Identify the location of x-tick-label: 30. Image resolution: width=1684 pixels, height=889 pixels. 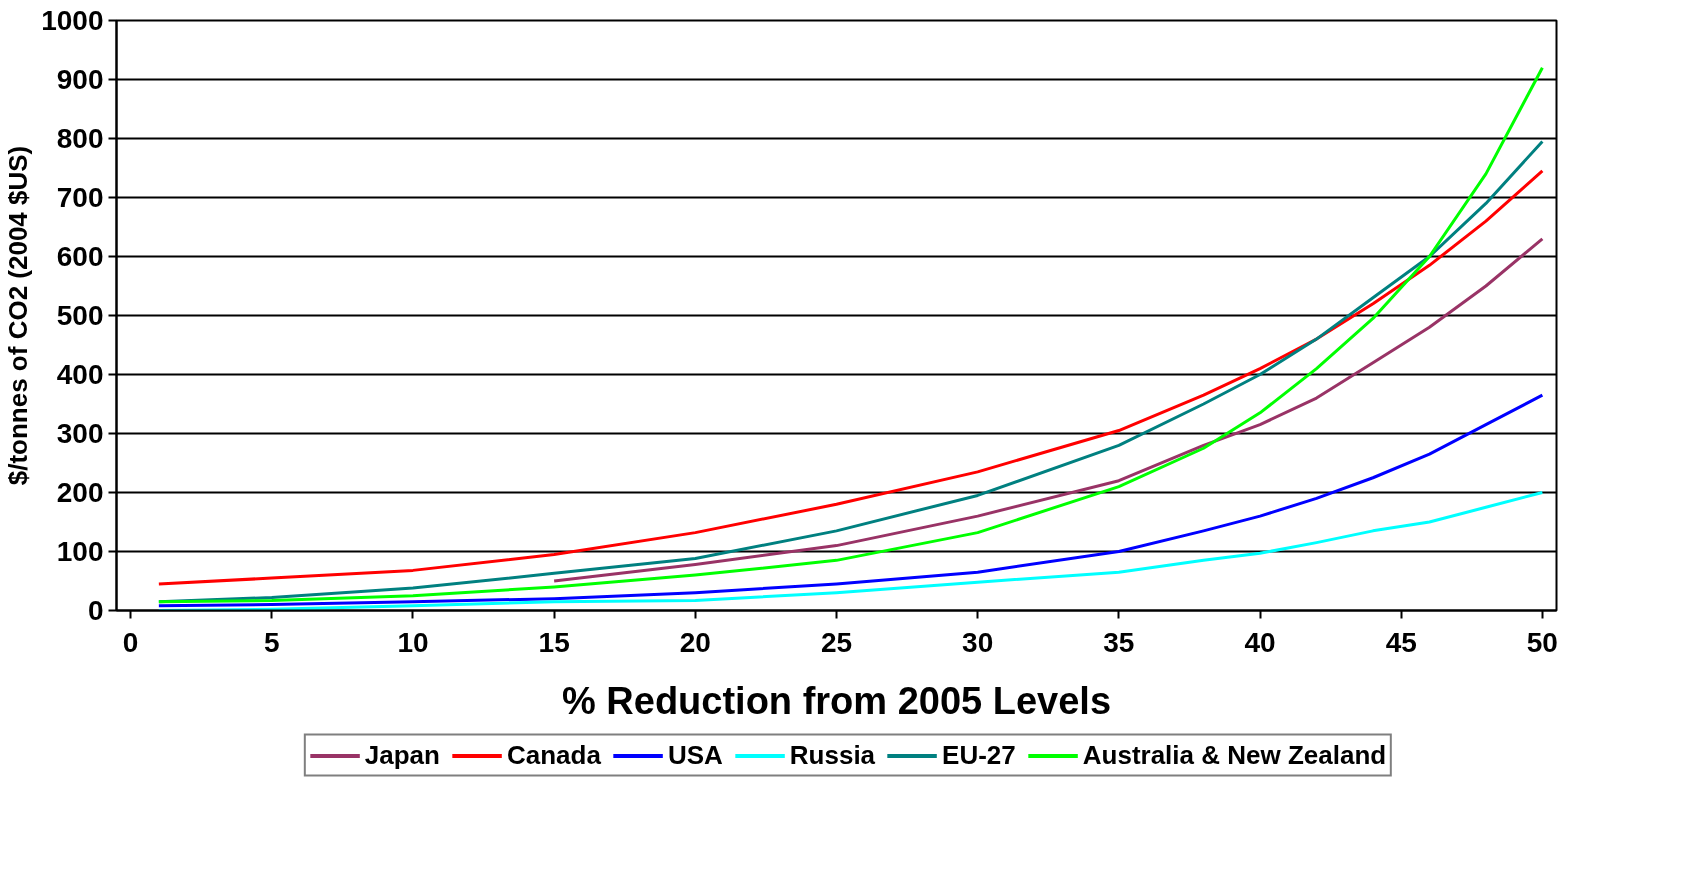
(978, 642).